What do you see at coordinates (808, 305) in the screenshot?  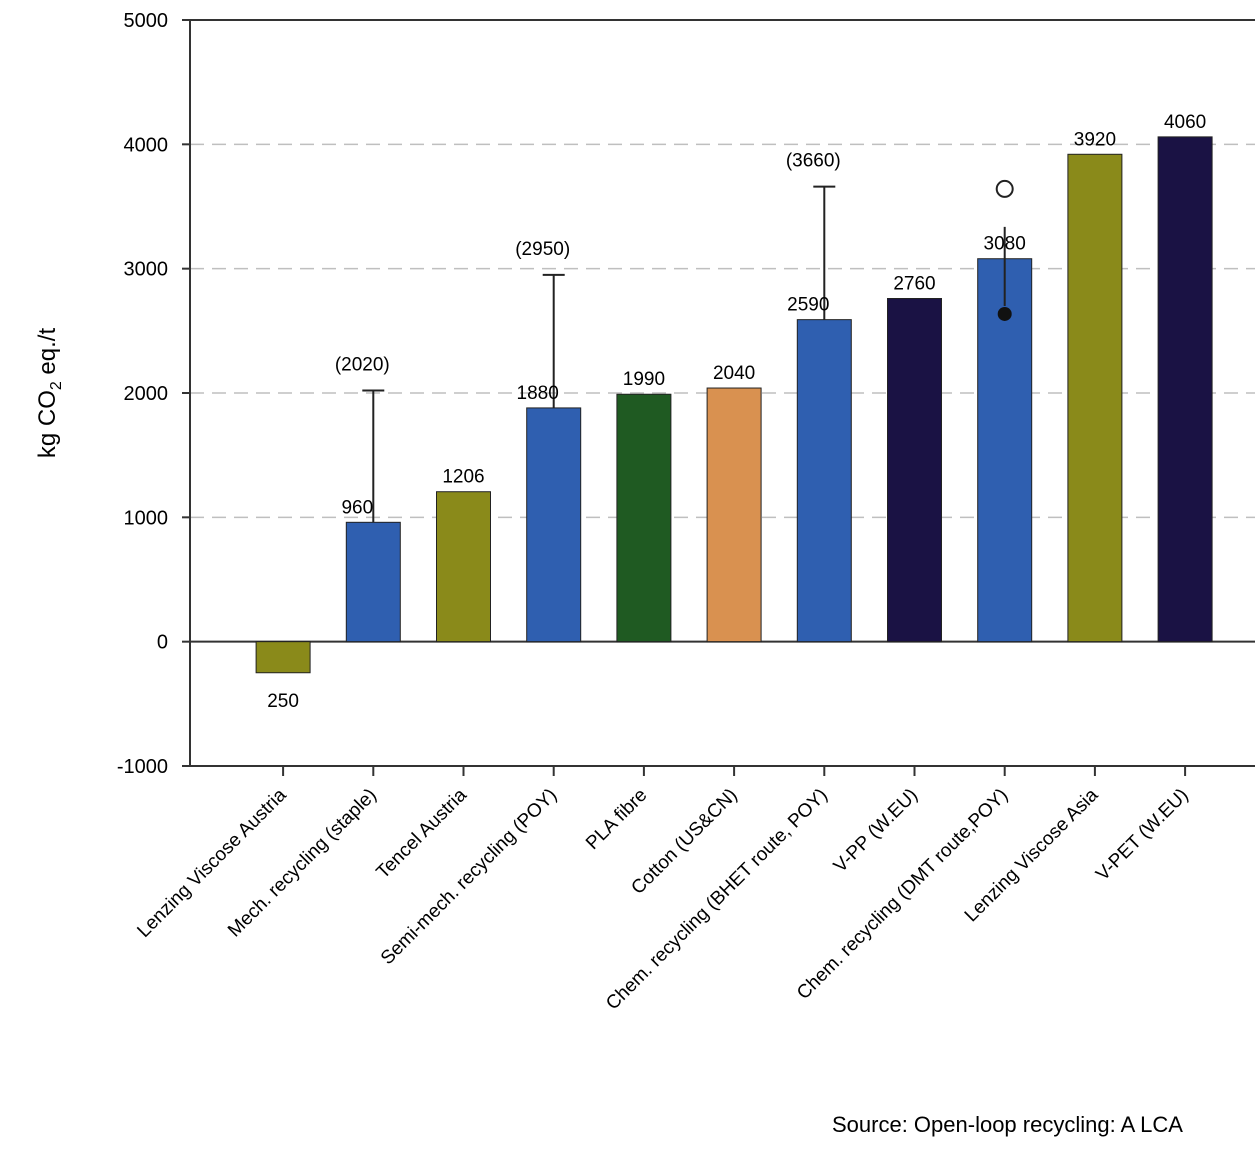 I see `data-label: 2590` at bounding box center [808, 305].